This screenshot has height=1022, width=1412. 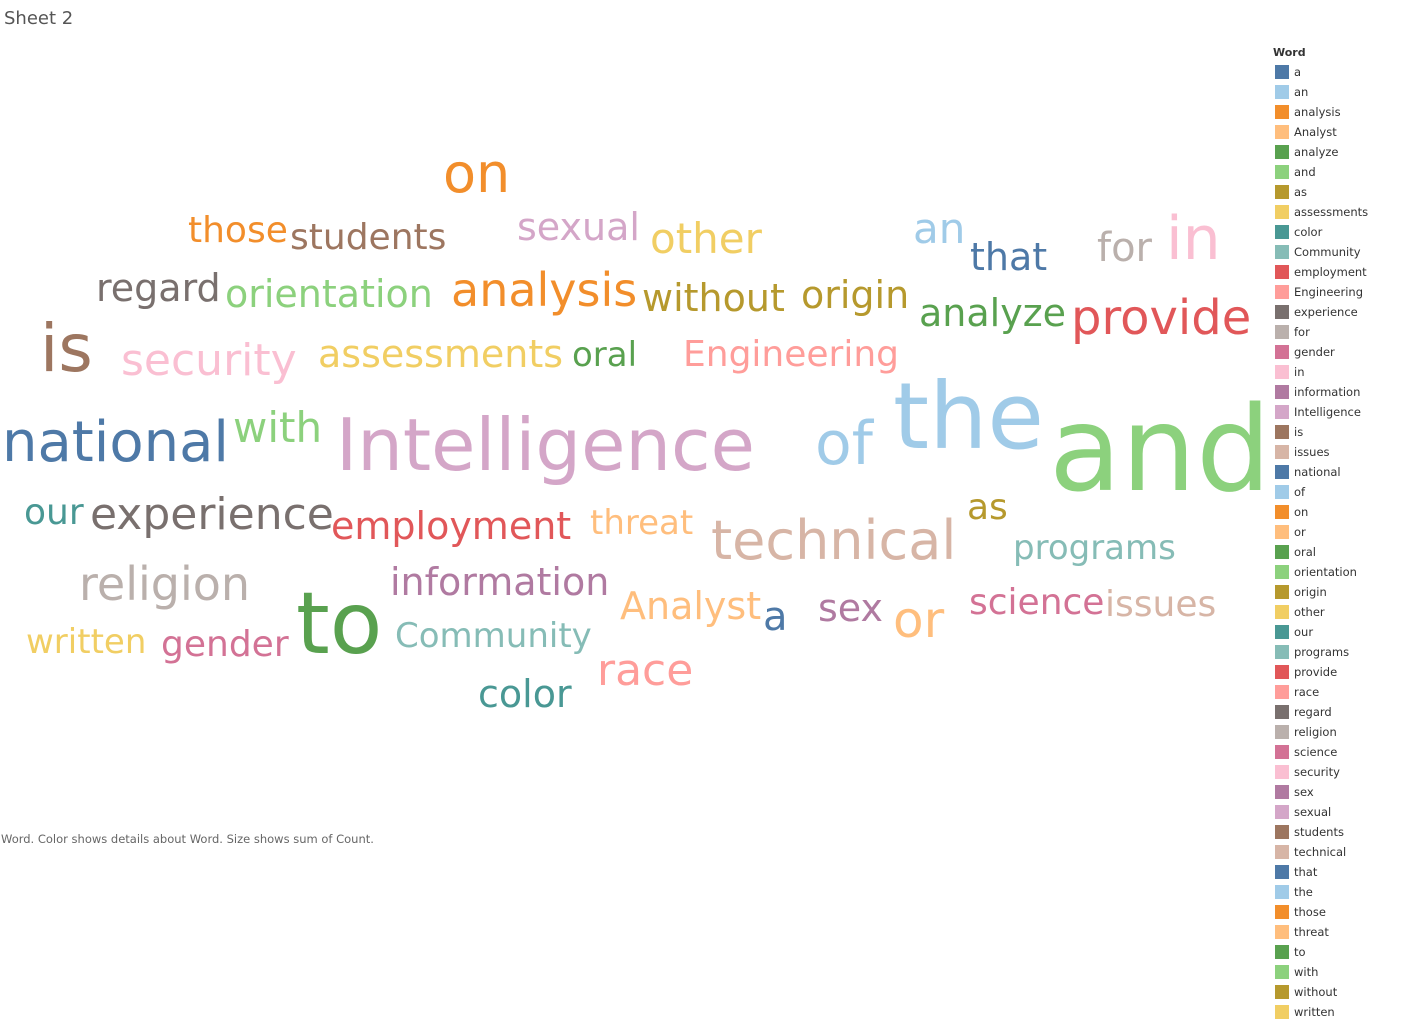 I want to click on legend-item: regard, so click(x=1341, y=712).